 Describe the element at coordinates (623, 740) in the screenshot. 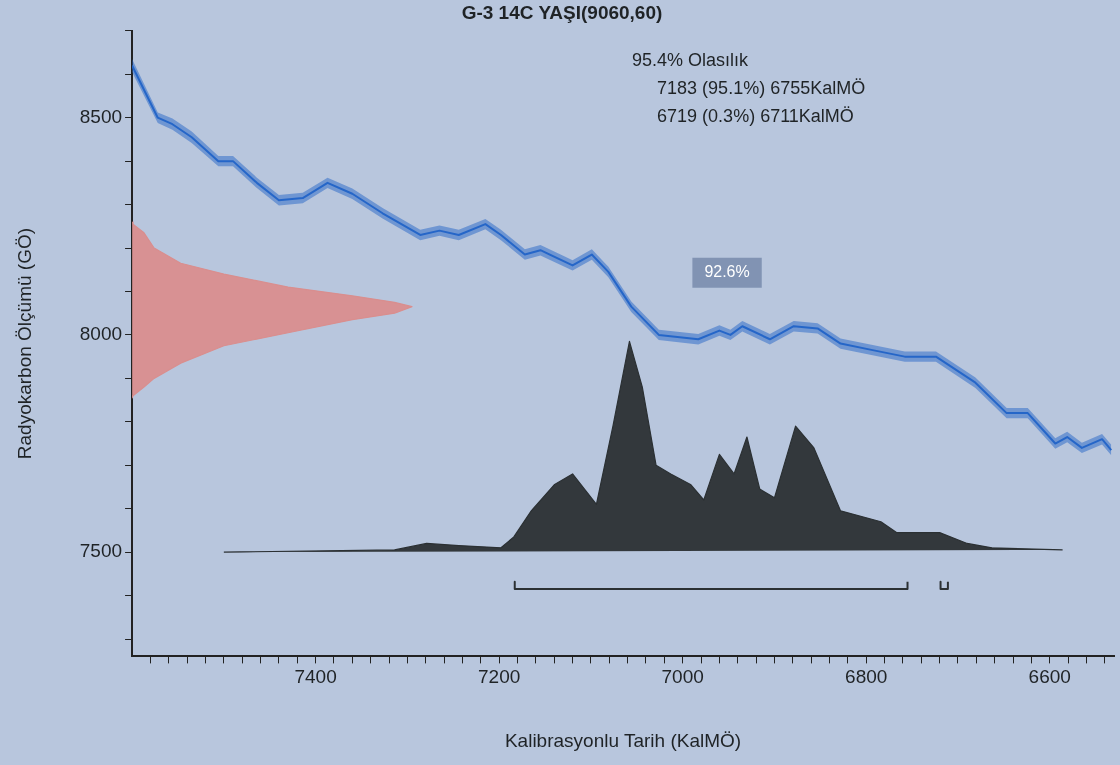

I see `x-axis-title: Kalibrasyonlu Tarih (KalMÖ)` at that location.